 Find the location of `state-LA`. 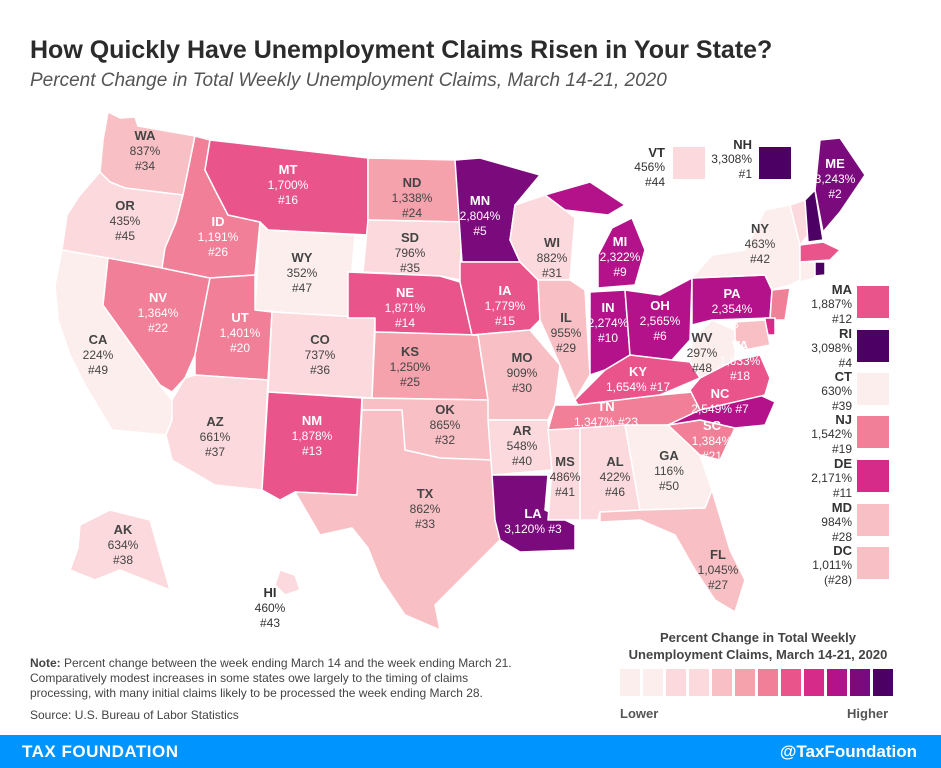

state-LA is located at coordinates (533, 513).